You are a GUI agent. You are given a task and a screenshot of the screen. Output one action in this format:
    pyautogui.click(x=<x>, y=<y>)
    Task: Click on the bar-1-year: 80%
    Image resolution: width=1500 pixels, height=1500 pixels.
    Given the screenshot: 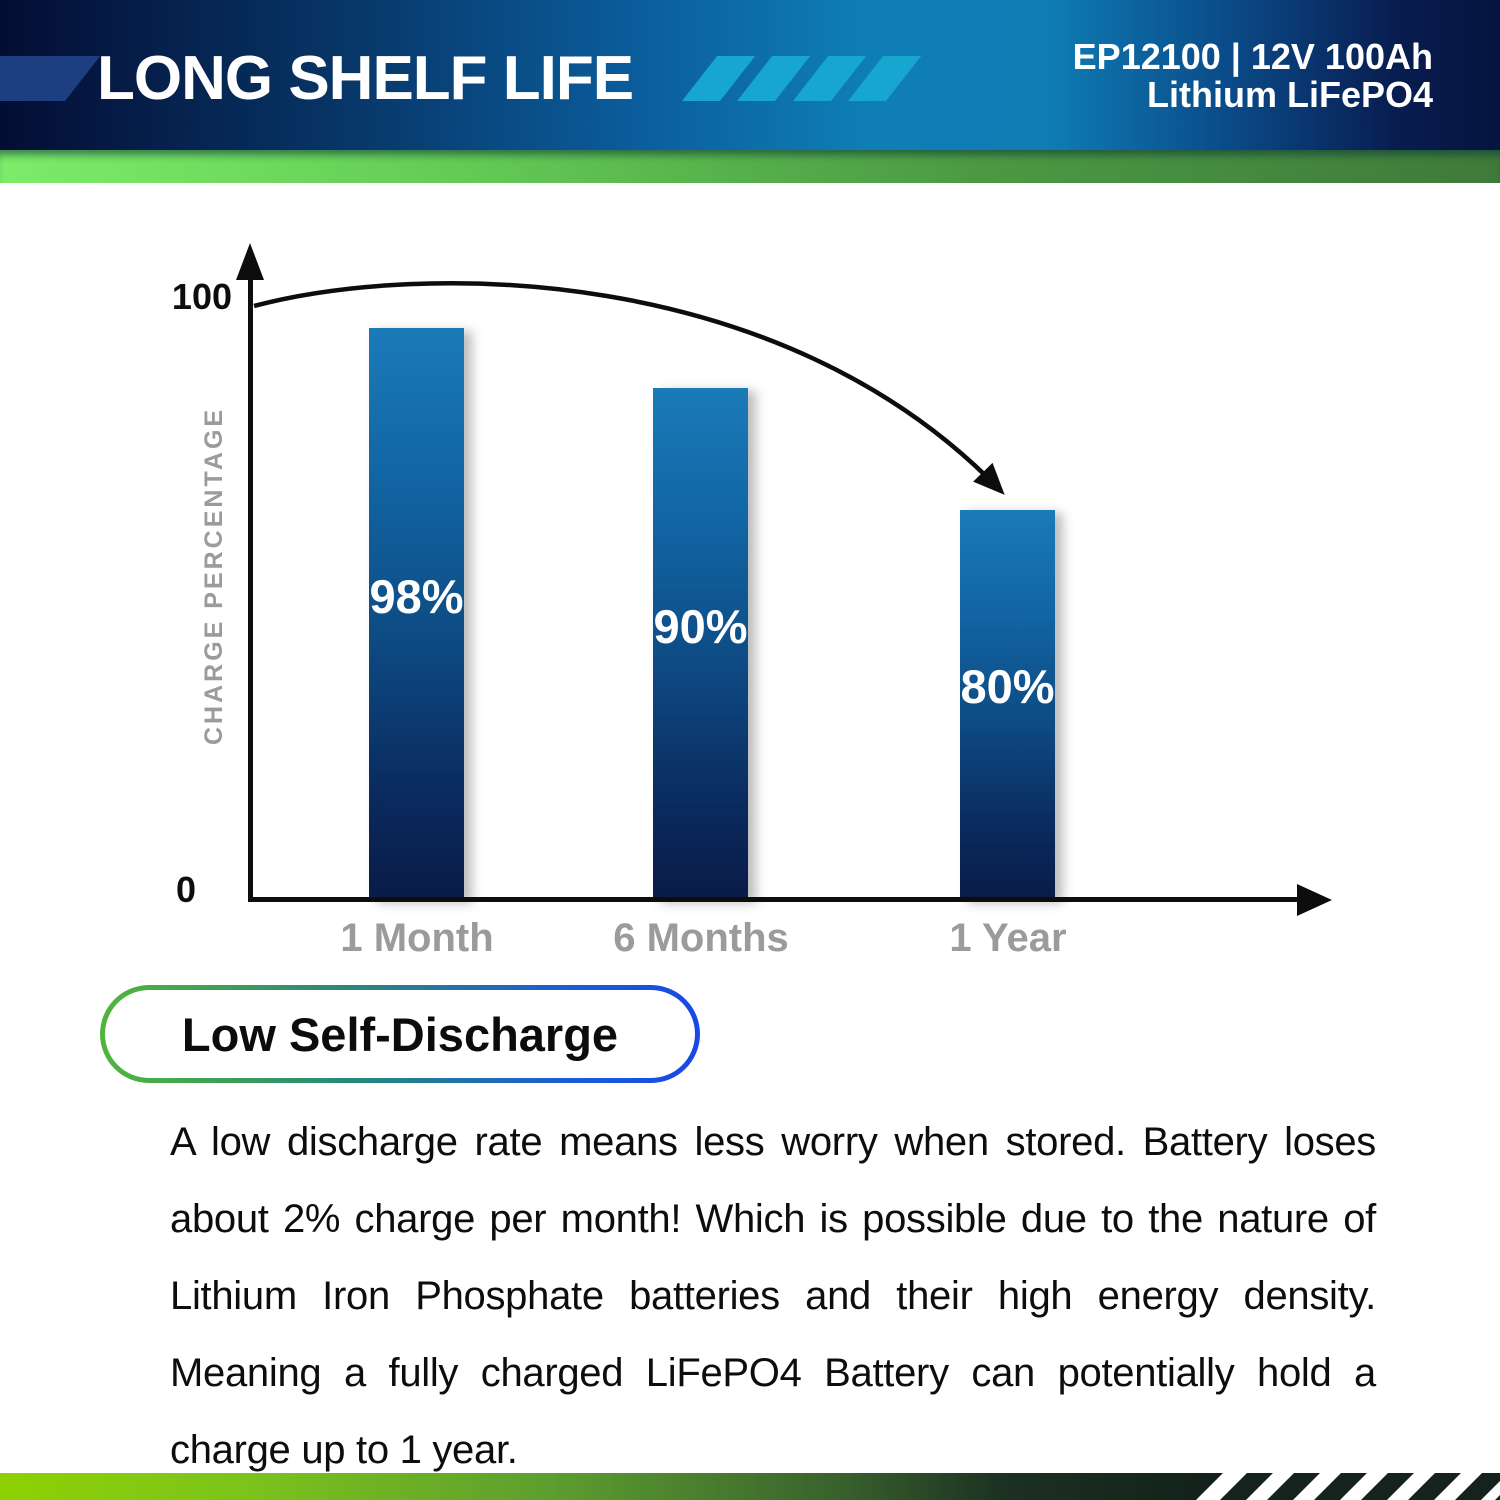 What is the action you would take?
    pyautogui.click(x=1007, y=705)
    